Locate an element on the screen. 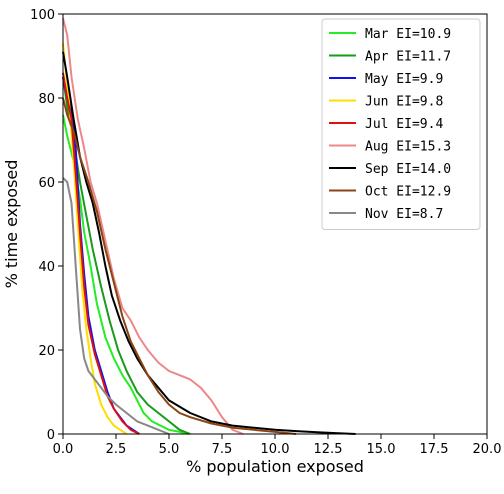  legend-entry-7: Sep EI=14.0 is located at coordinates (408, 169).